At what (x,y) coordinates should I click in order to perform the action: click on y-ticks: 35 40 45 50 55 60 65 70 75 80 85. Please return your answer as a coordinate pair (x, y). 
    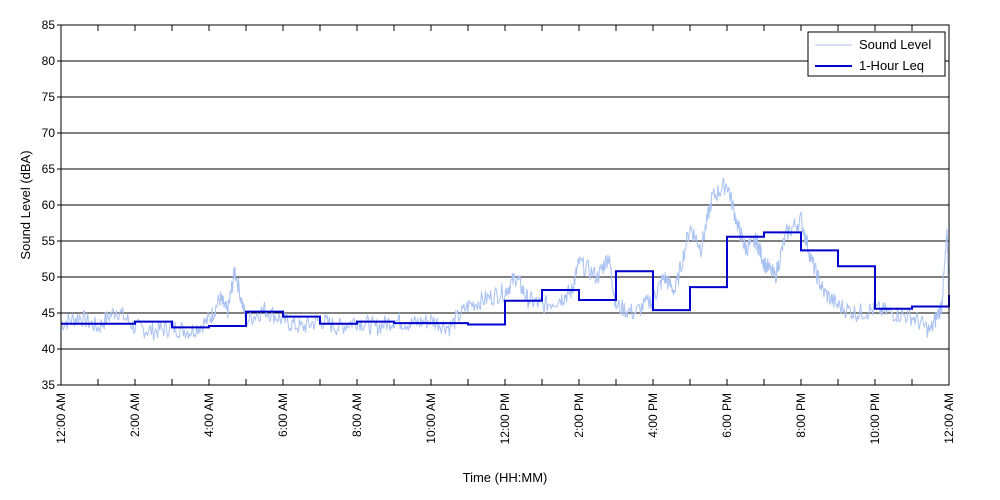
    Looking at the image, I should click on (51, 205).